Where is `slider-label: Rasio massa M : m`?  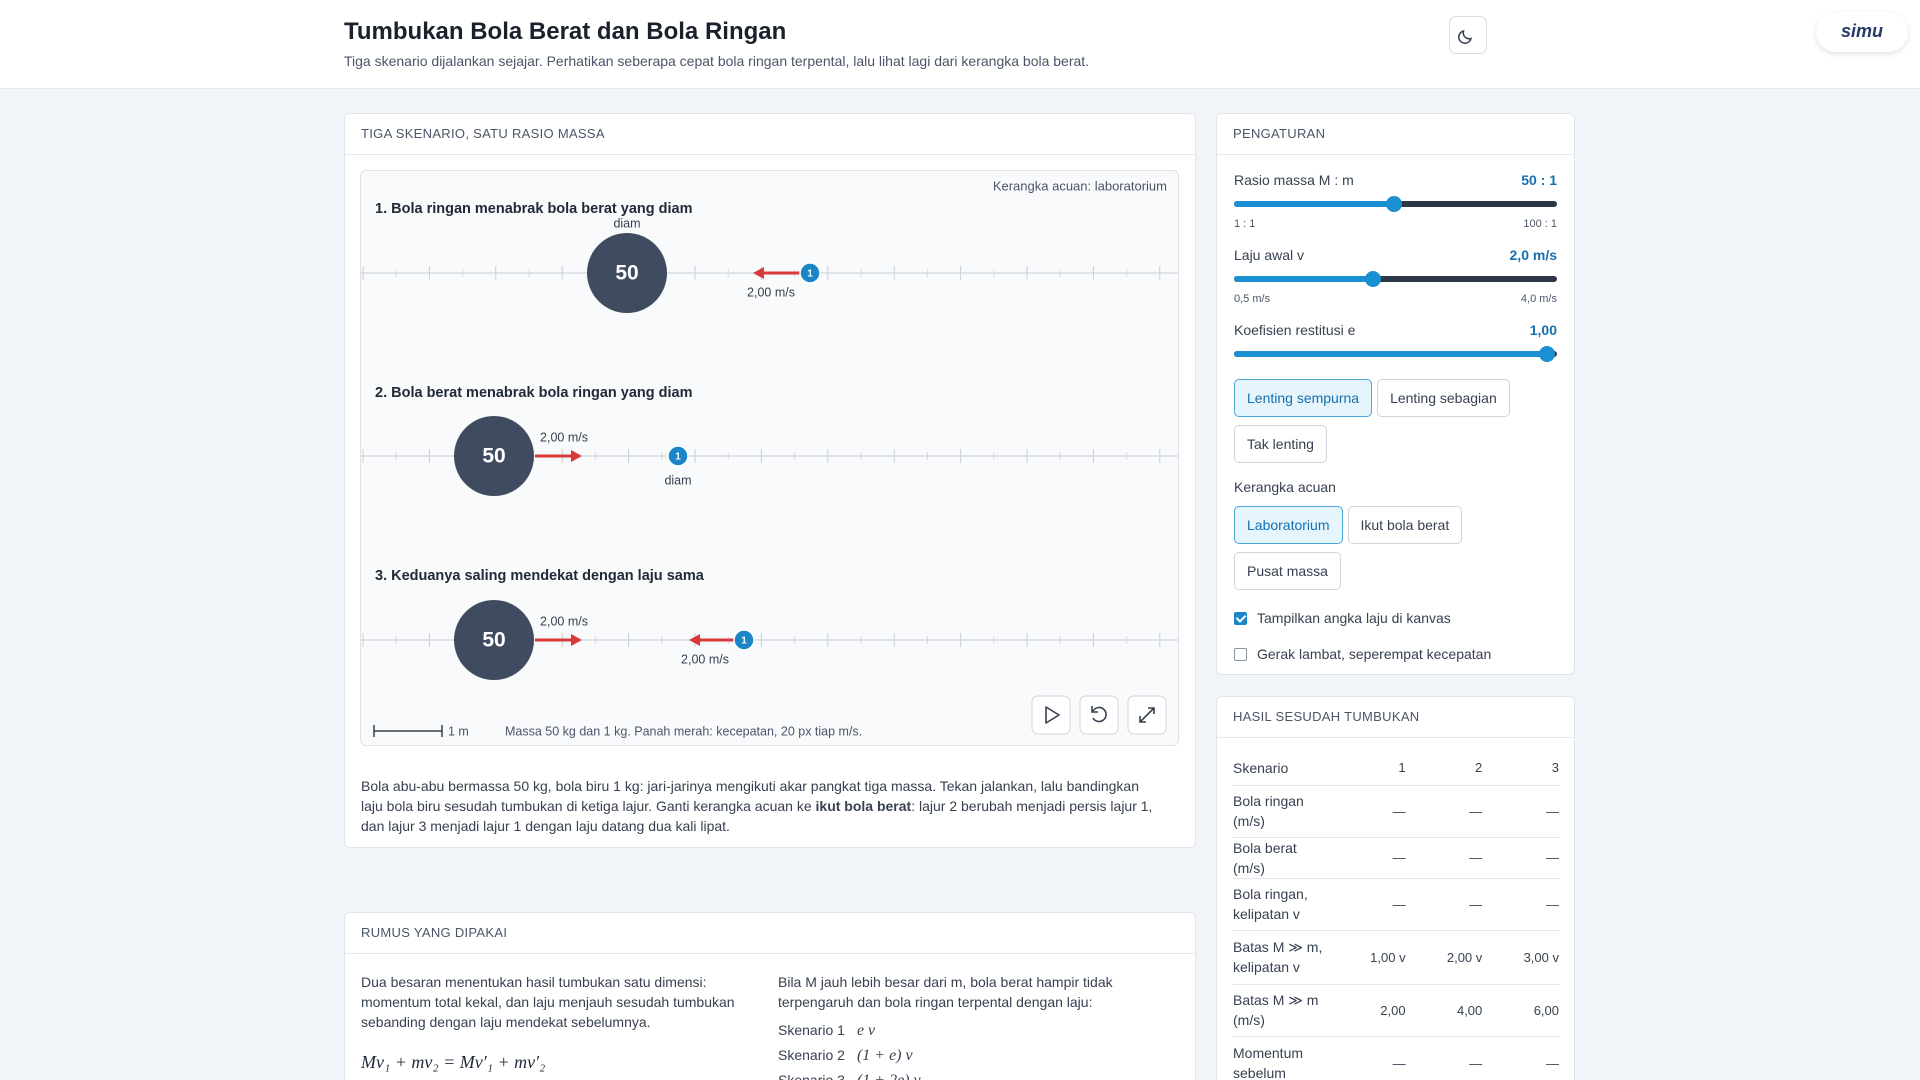 slider-label: Rasio massa M : m is located at coordinates (1294, 180).